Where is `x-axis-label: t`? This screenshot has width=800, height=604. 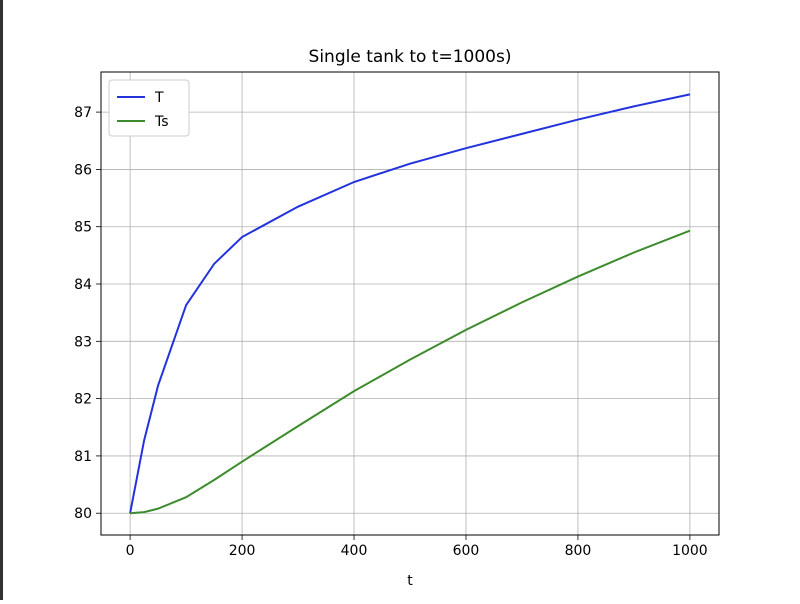
x-axis-label: t is located at coordinates (410, 581).